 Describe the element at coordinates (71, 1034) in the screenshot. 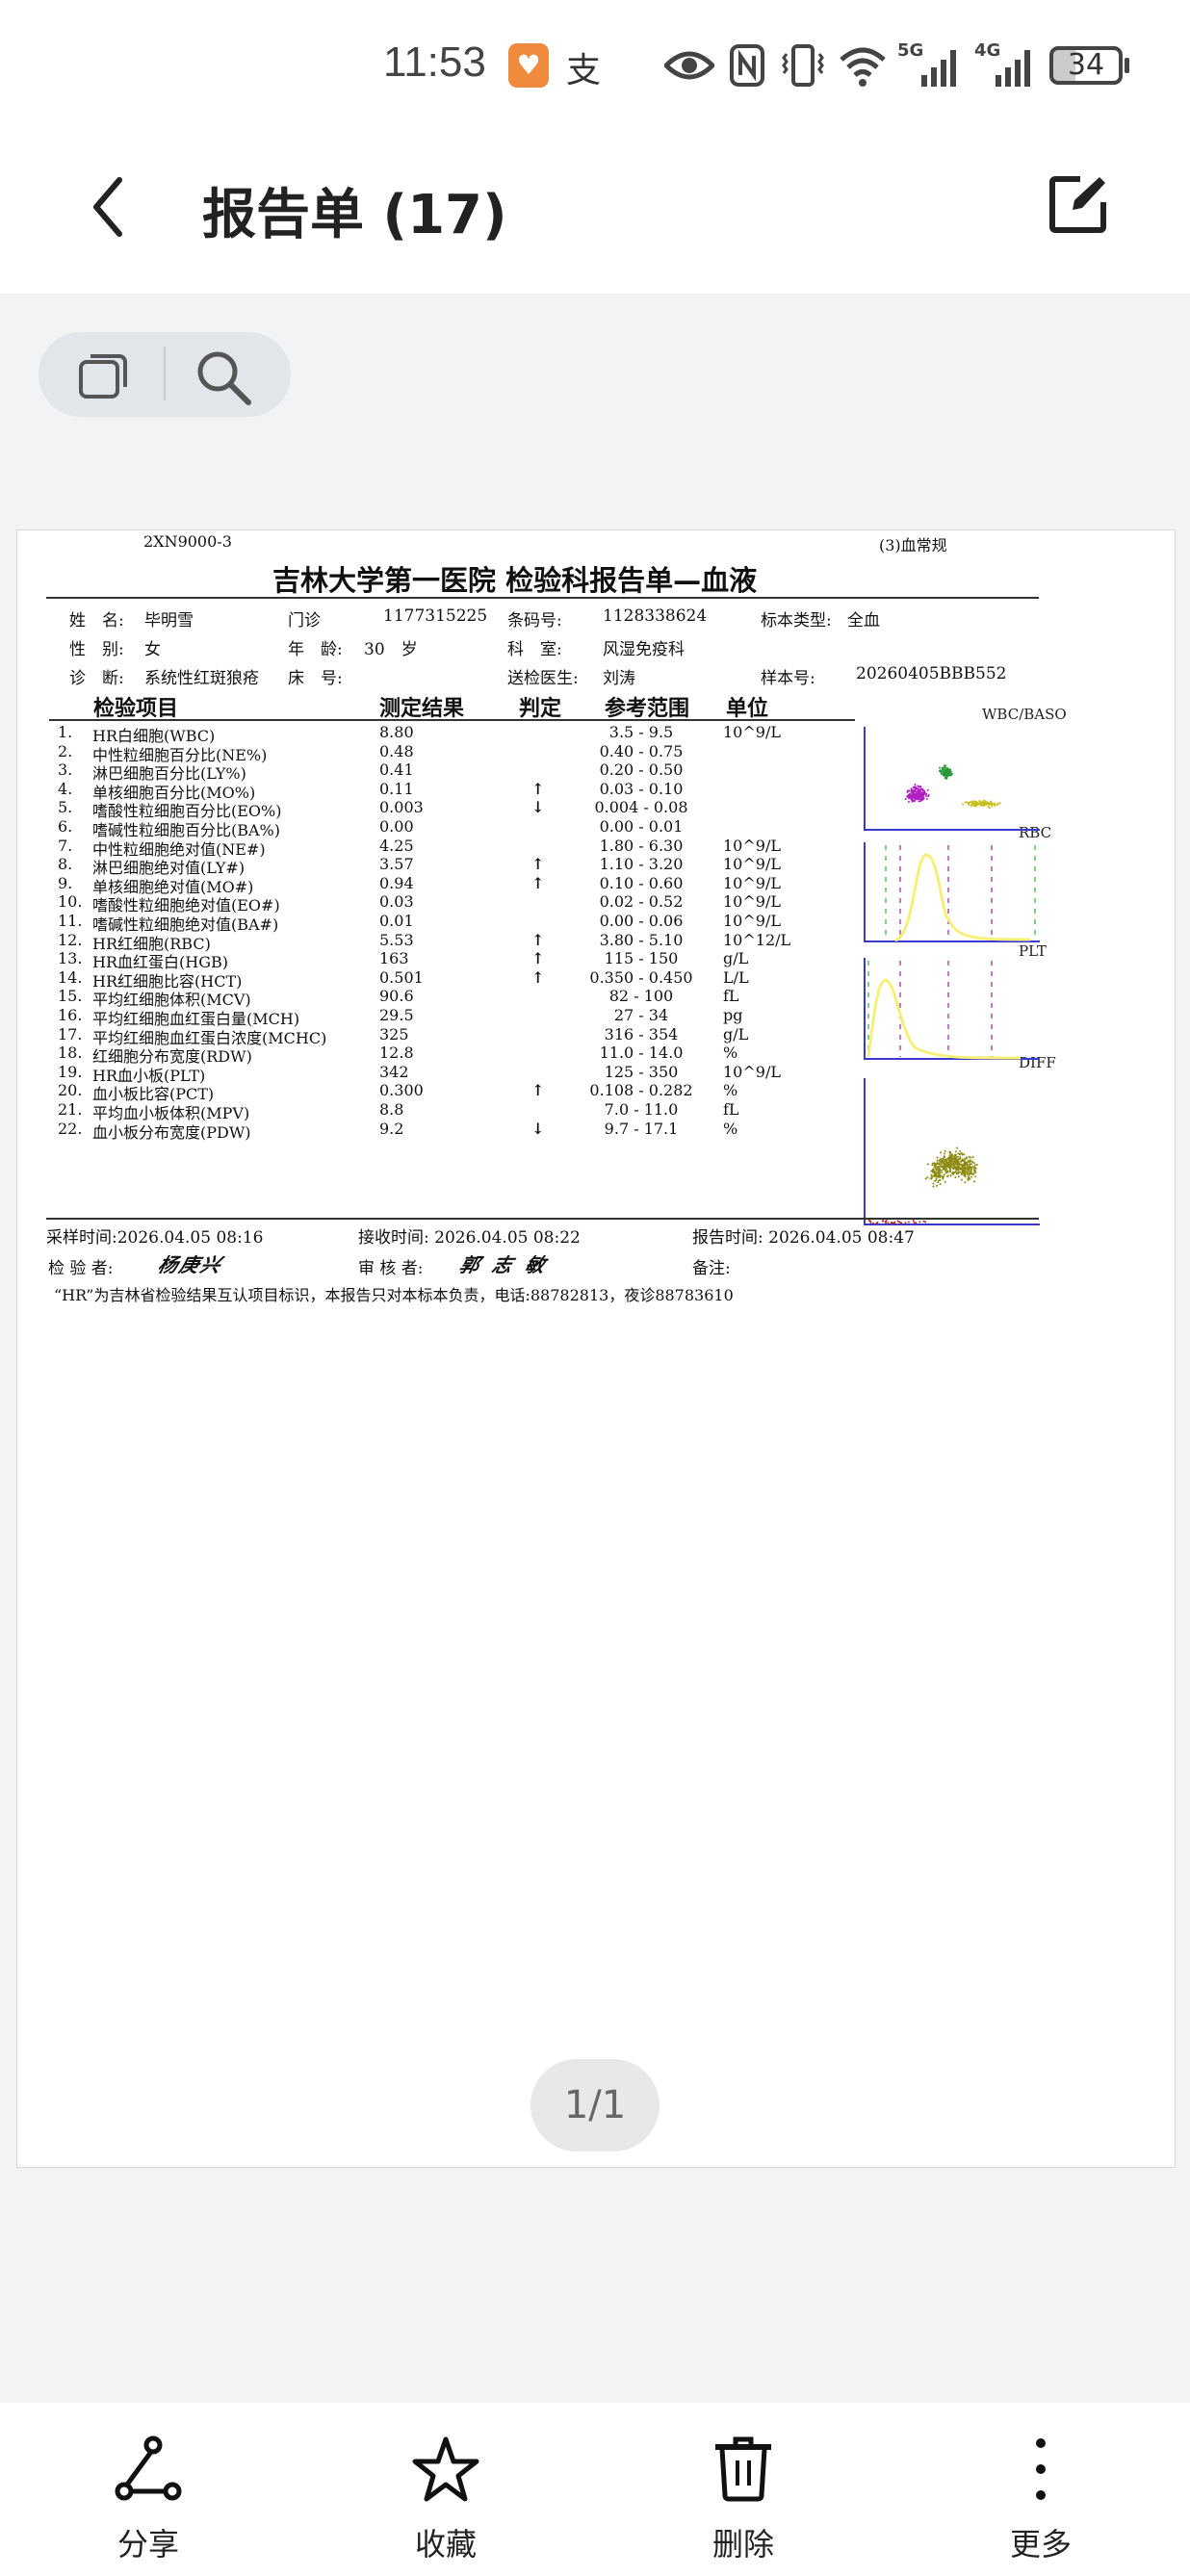

I see `row-number: 17.` at that location.